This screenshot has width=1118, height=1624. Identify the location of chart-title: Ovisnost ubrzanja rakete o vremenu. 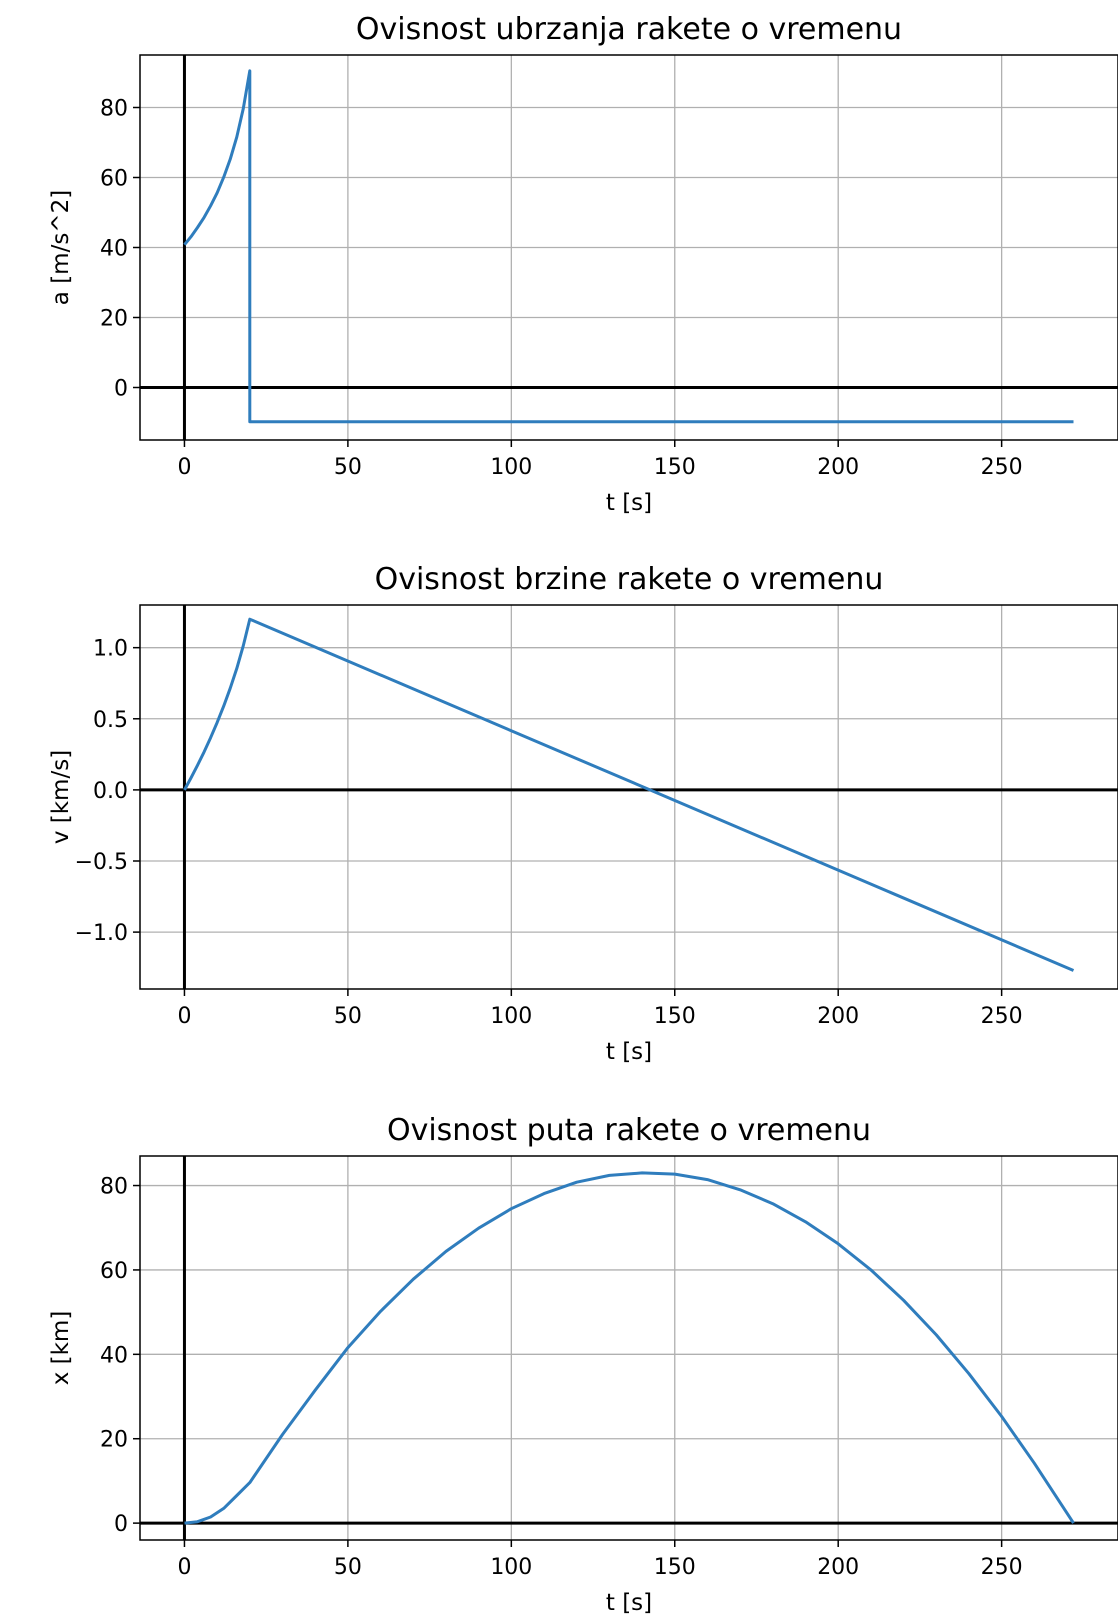
(629, 29).